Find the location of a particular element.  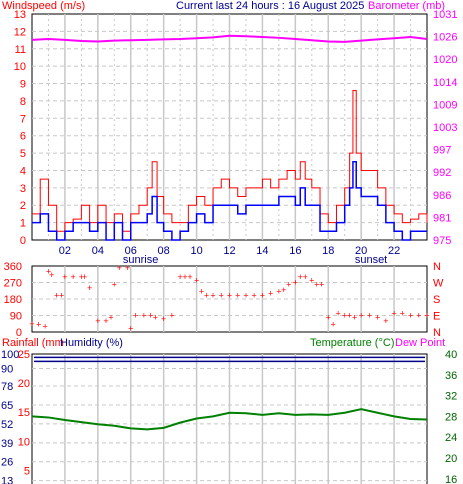

temp-tick-label: 16 is located at coordinates (451, 479).